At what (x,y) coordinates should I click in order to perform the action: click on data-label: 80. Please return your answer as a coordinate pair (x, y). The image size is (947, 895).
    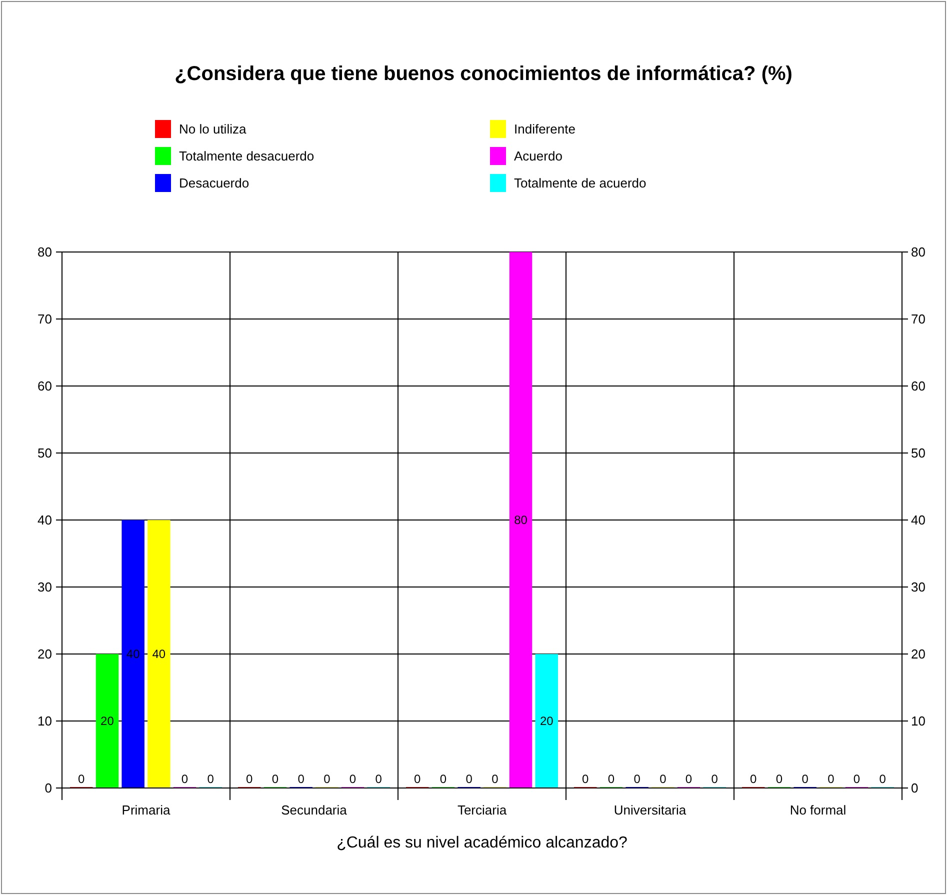
    Looking at the image, I should click on (521, 520).